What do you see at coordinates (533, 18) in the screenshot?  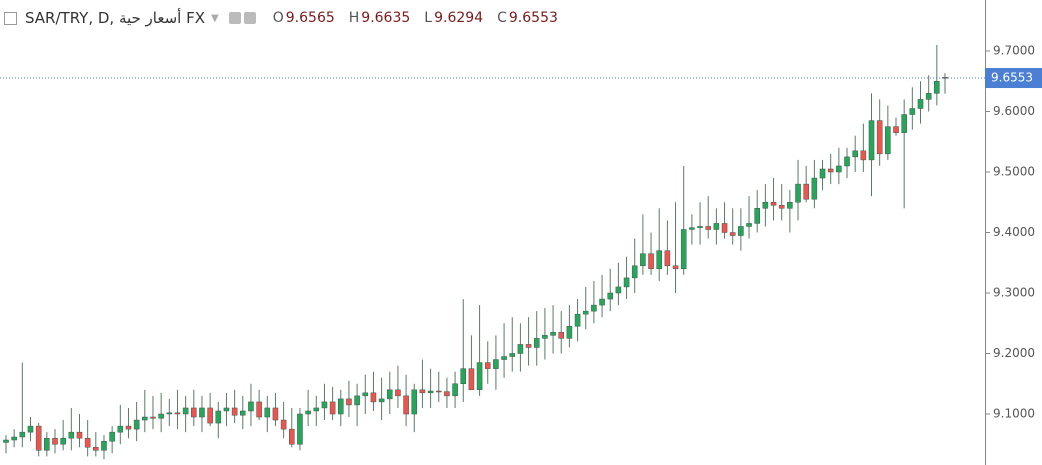 I see `ohlc-value: 9.6553` at bounding box center [533, 18].